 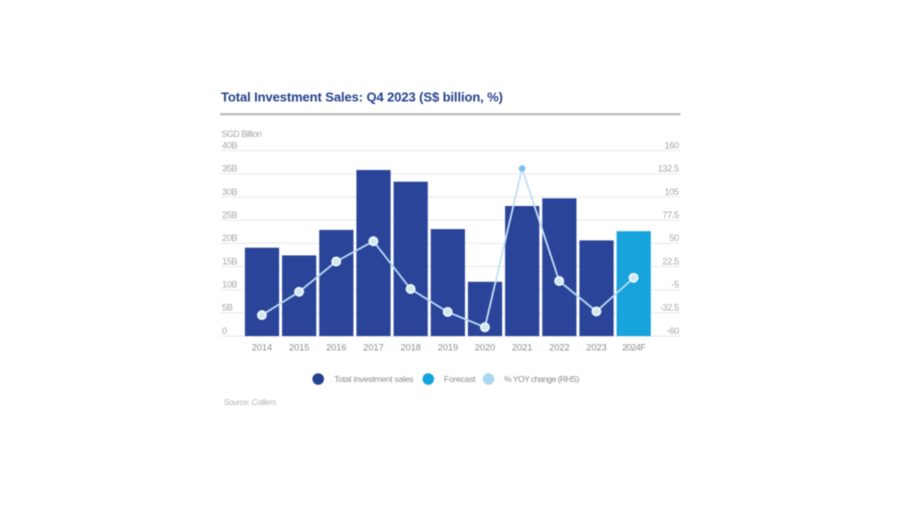 I want to click on svg-text: 0, so click(x=224, y=331).